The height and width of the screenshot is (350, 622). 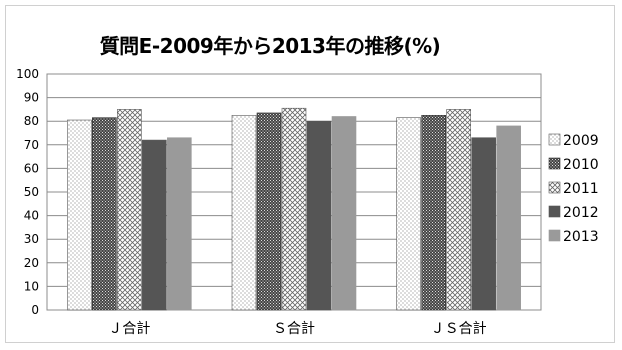 I want to click on y-tick-label: 70, so click(x=31, y=145).